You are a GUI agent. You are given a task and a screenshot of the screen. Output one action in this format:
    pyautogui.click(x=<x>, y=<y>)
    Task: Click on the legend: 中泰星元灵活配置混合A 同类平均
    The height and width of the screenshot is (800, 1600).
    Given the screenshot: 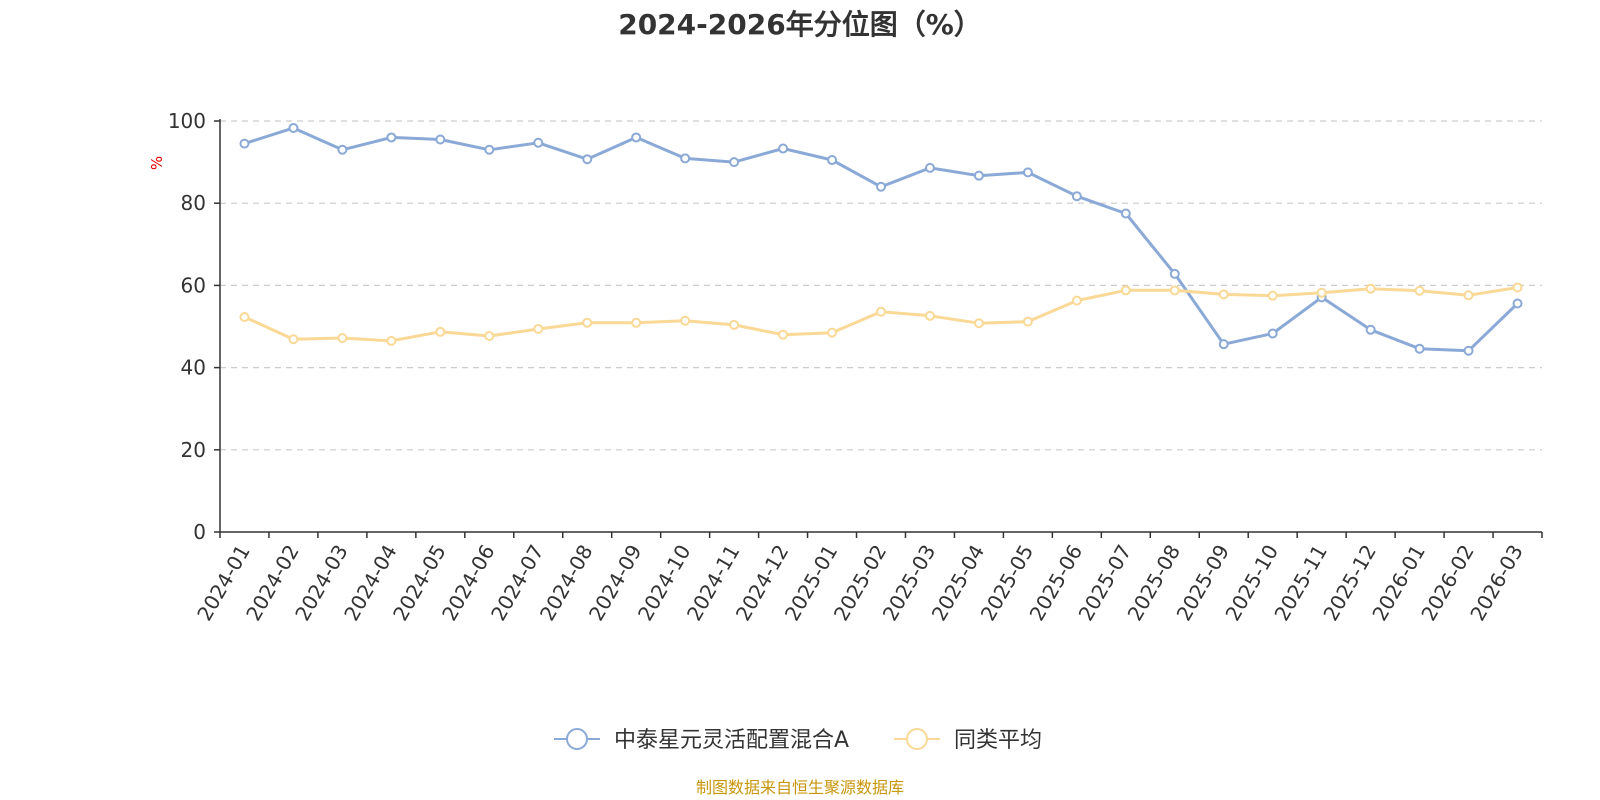 What is the action you would take?
    pyautogui.click(x=798, y=740)
    